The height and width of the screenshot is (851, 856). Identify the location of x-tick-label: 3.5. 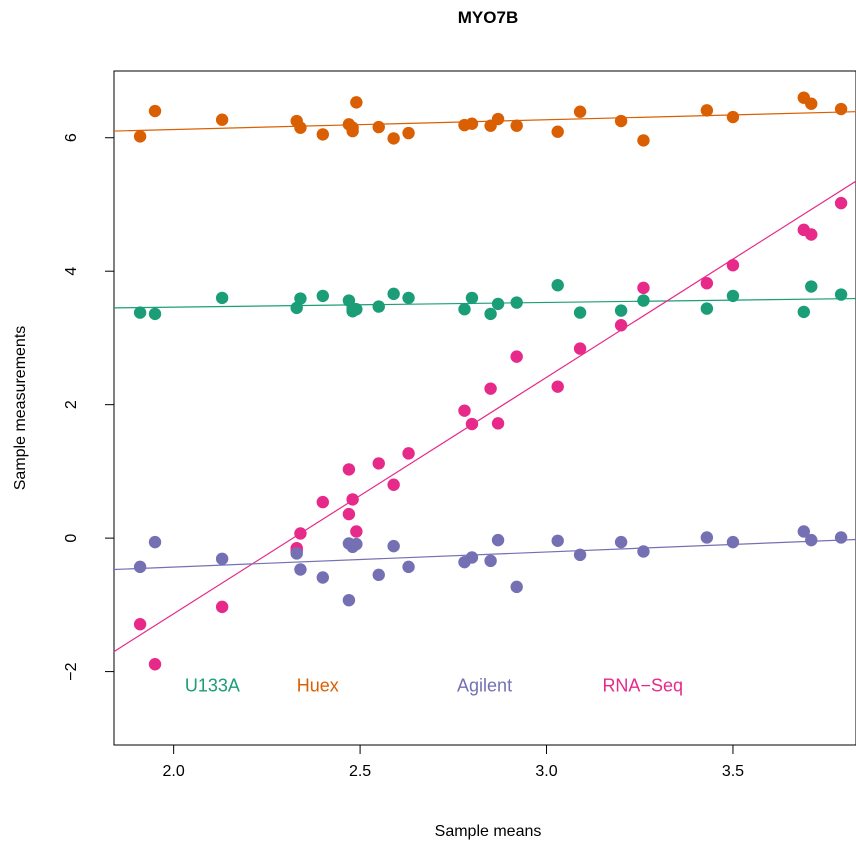
(733, 771).